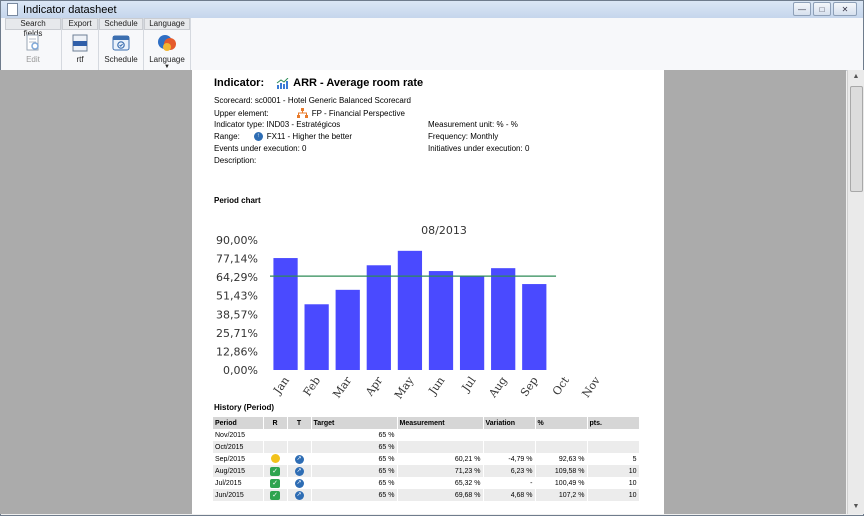 This screenshot has width=864, height=516. I want to click on x-tick-label: Feb, so click(312, 386).